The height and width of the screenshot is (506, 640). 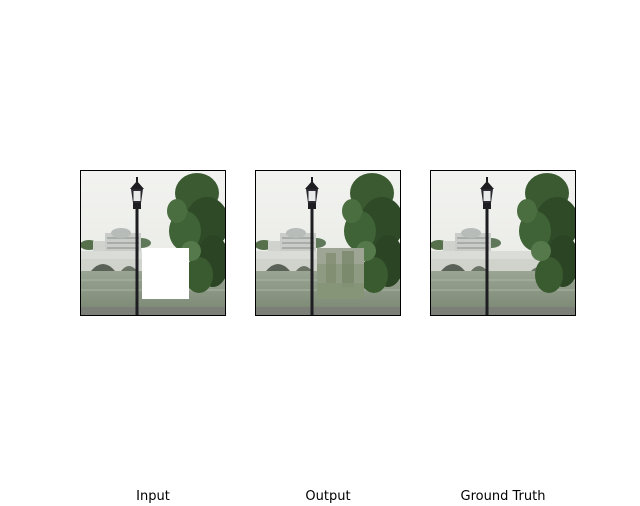 What do you see at coordinates (165, 273) in the screenshot?
I see `mask-region` at bounding box center [165, 273].